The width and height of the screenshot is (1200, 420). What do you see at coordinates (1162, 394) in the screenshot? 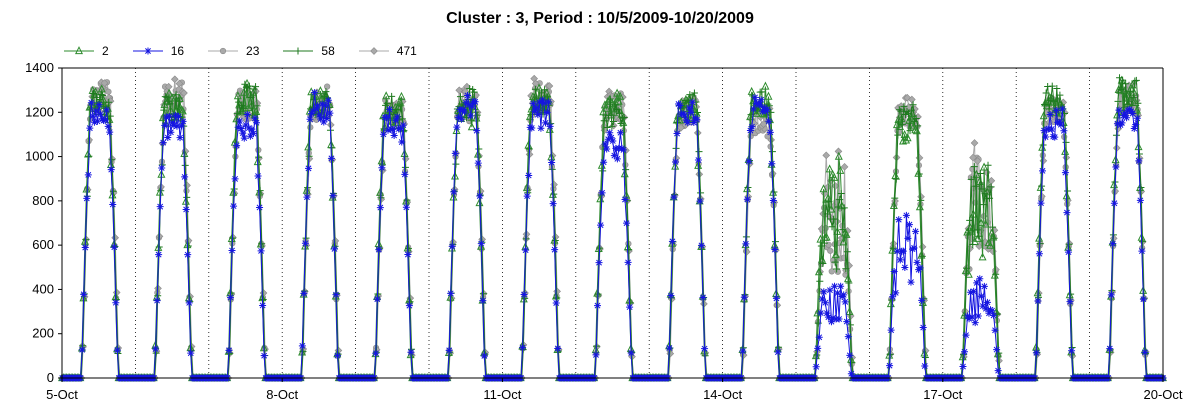
I see `x-tick-label: 20-Oct` at bounding box center [1162, 394].